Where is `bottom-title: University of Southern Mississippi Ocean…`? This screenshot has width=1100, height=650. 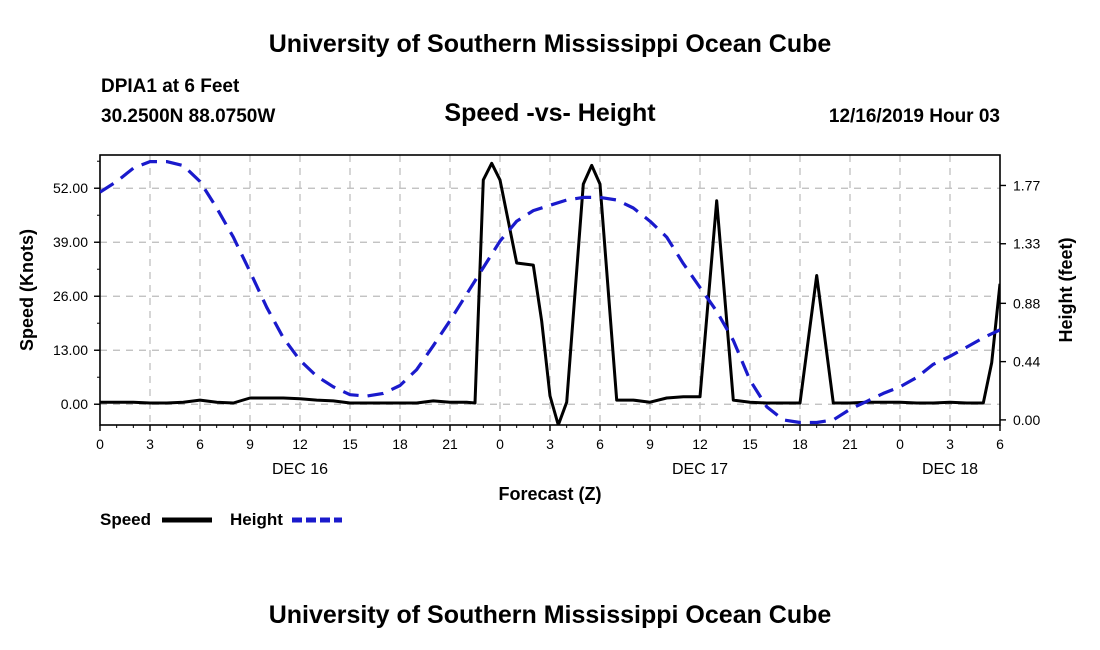 bottom-title: University of Southern Mississippi Ocean… is located at coordinates (550, 615).